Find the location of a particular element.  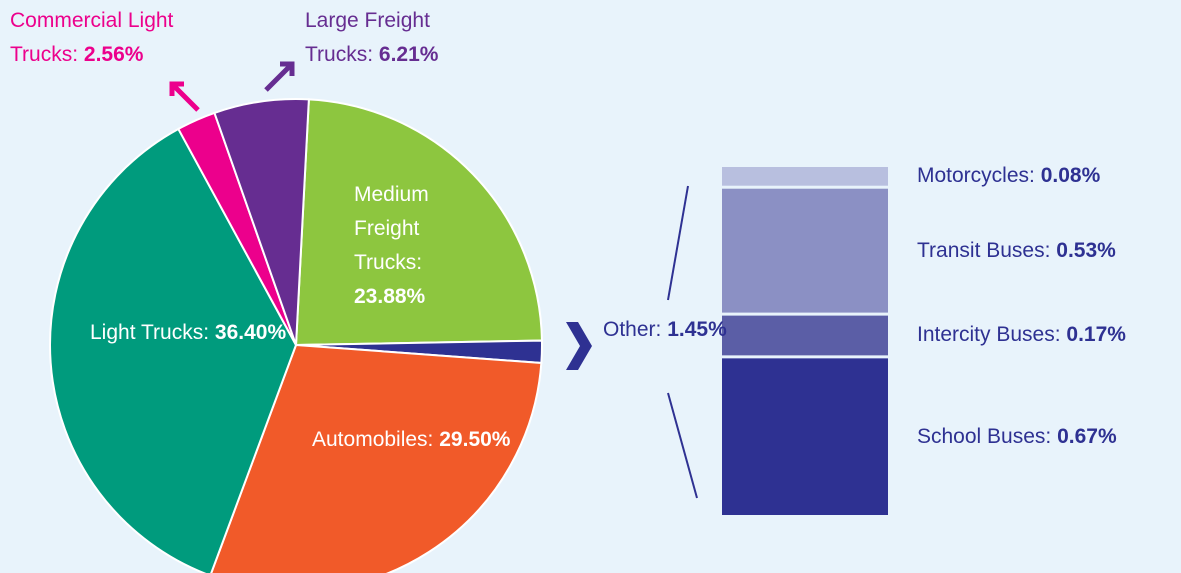

label-name: Motorcycles: is located at coordinates (976, 176).